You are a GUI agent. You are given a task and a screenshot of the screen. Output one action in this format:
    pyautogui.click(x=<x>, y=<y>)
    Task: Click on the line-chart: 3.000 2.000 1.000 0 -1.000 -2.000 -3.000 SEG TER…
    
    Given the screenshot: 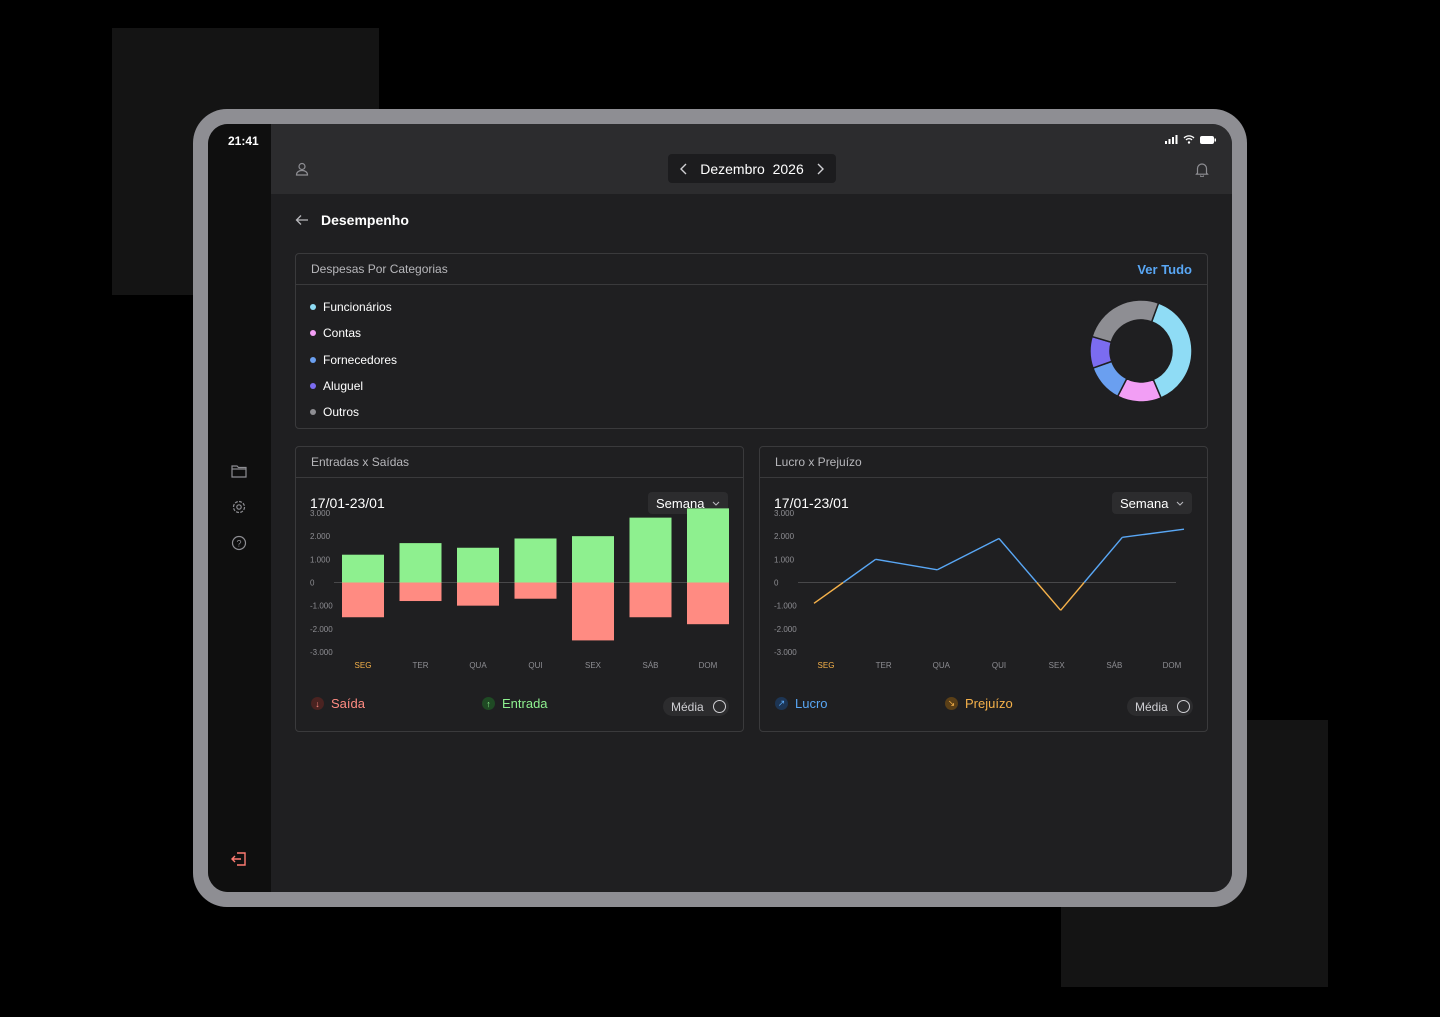 What is the action you would take?
    pyautogui.click(x=979, y=589)
    